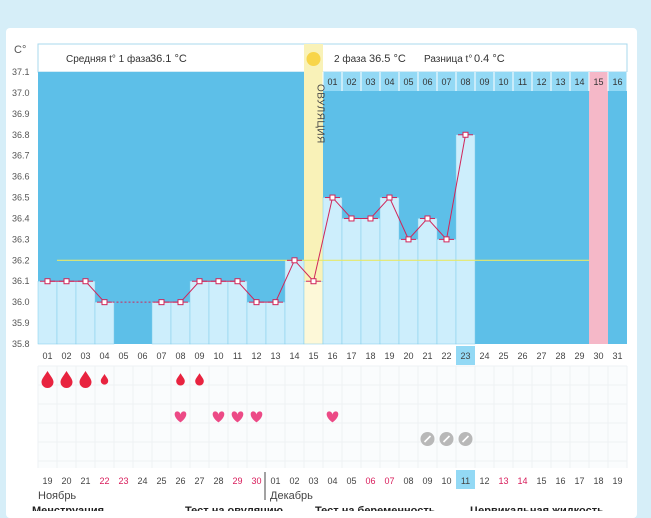 This screenshot has width=651, height=518. Describe the element at coordinates (350, 59) in the screenshot. I see `phase2-average-label: 2 фаза` at that location.